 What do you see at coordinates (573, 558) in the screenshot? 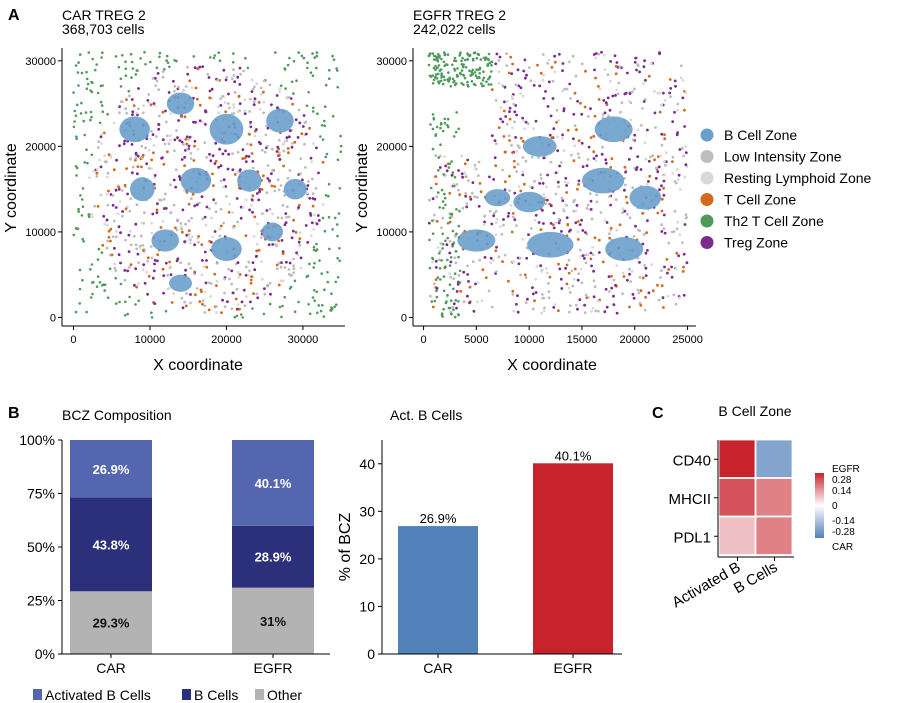
I see `bar` at bounding box center [573, 558].